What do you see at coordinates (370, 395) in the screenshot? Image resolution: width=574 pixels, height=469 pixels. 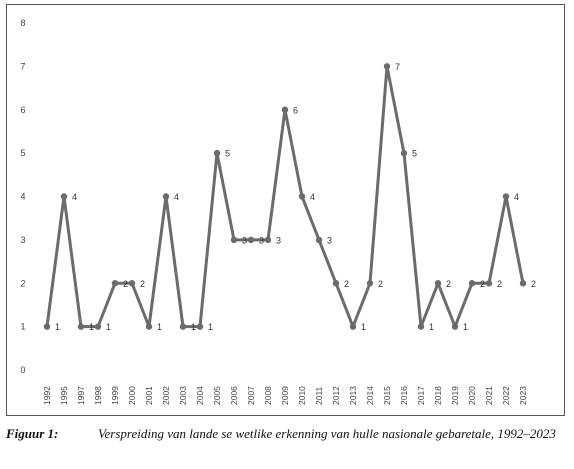 I see `x-tick-label: 2014` at bounding box center [370, 395].